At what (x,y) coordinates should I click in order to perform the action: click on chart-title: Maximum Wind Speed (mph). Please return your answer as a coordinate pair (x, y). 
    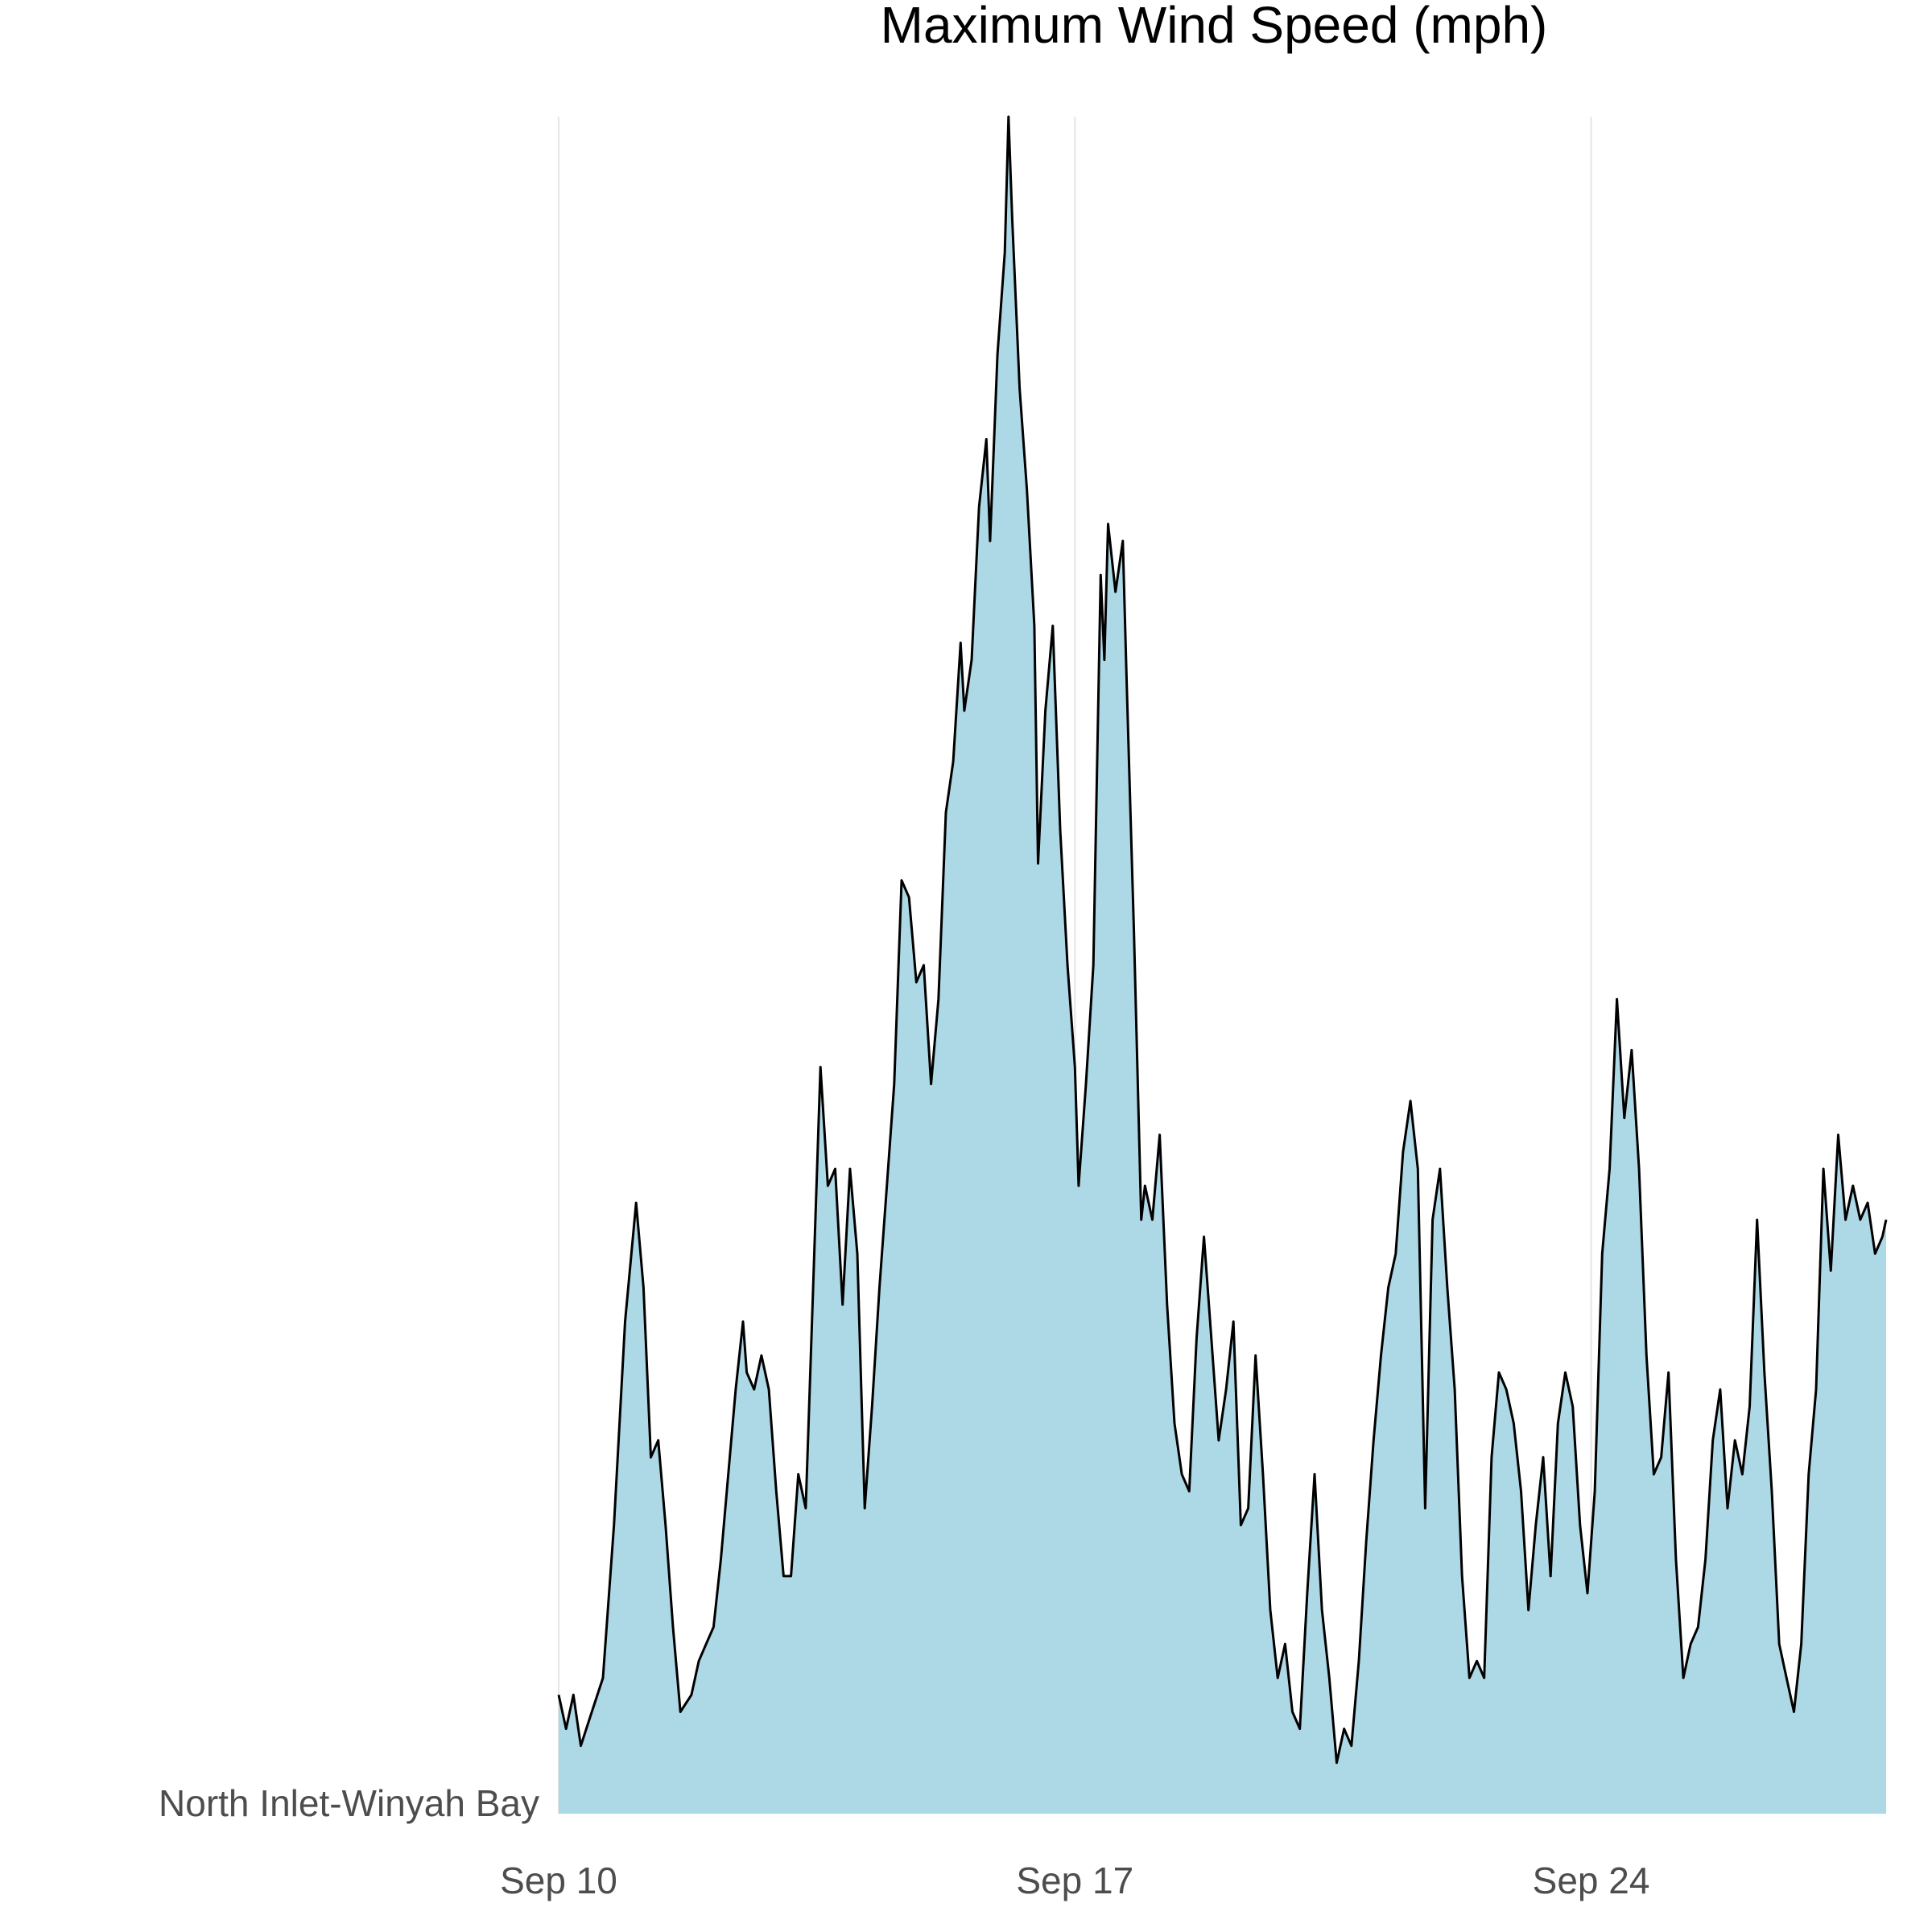
    Looking at the image, I should click on (1214, 27).